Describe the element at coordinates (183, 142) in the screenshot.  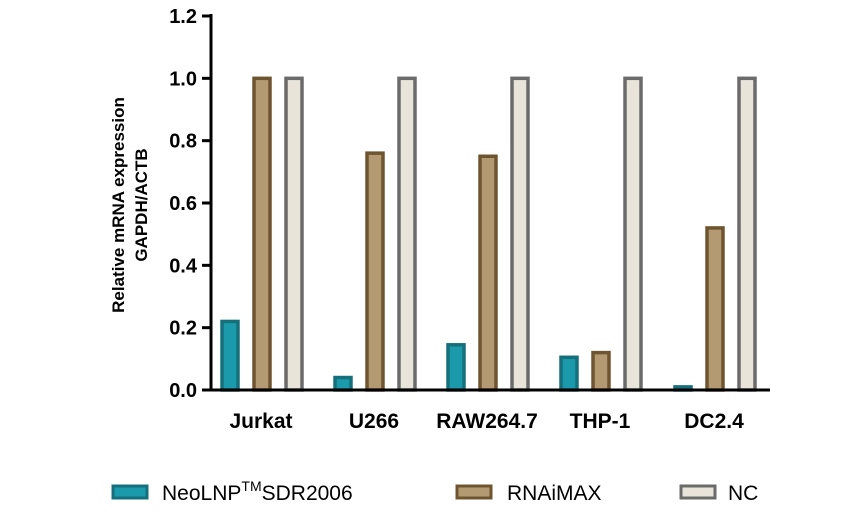
I see `y-tick-label: 0.8` at that location.